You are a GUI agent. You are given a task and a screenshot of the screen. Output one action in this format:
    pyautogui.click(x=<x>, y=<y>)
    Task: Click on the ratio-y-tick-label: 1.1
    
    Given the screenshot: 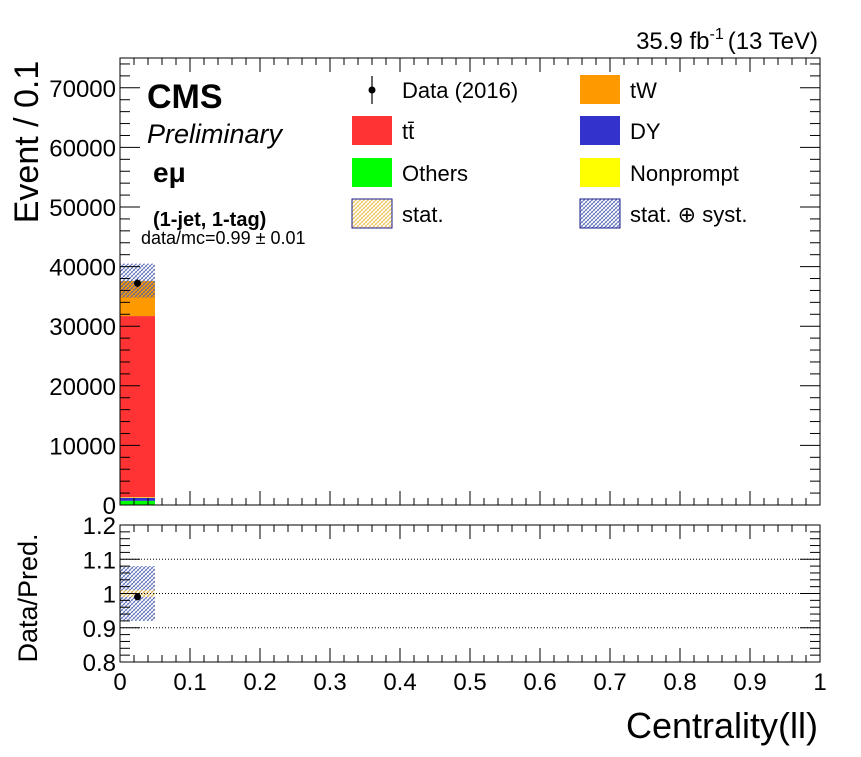 What is the action you would take?
    pyautogui.click(x=99, y=560)
    